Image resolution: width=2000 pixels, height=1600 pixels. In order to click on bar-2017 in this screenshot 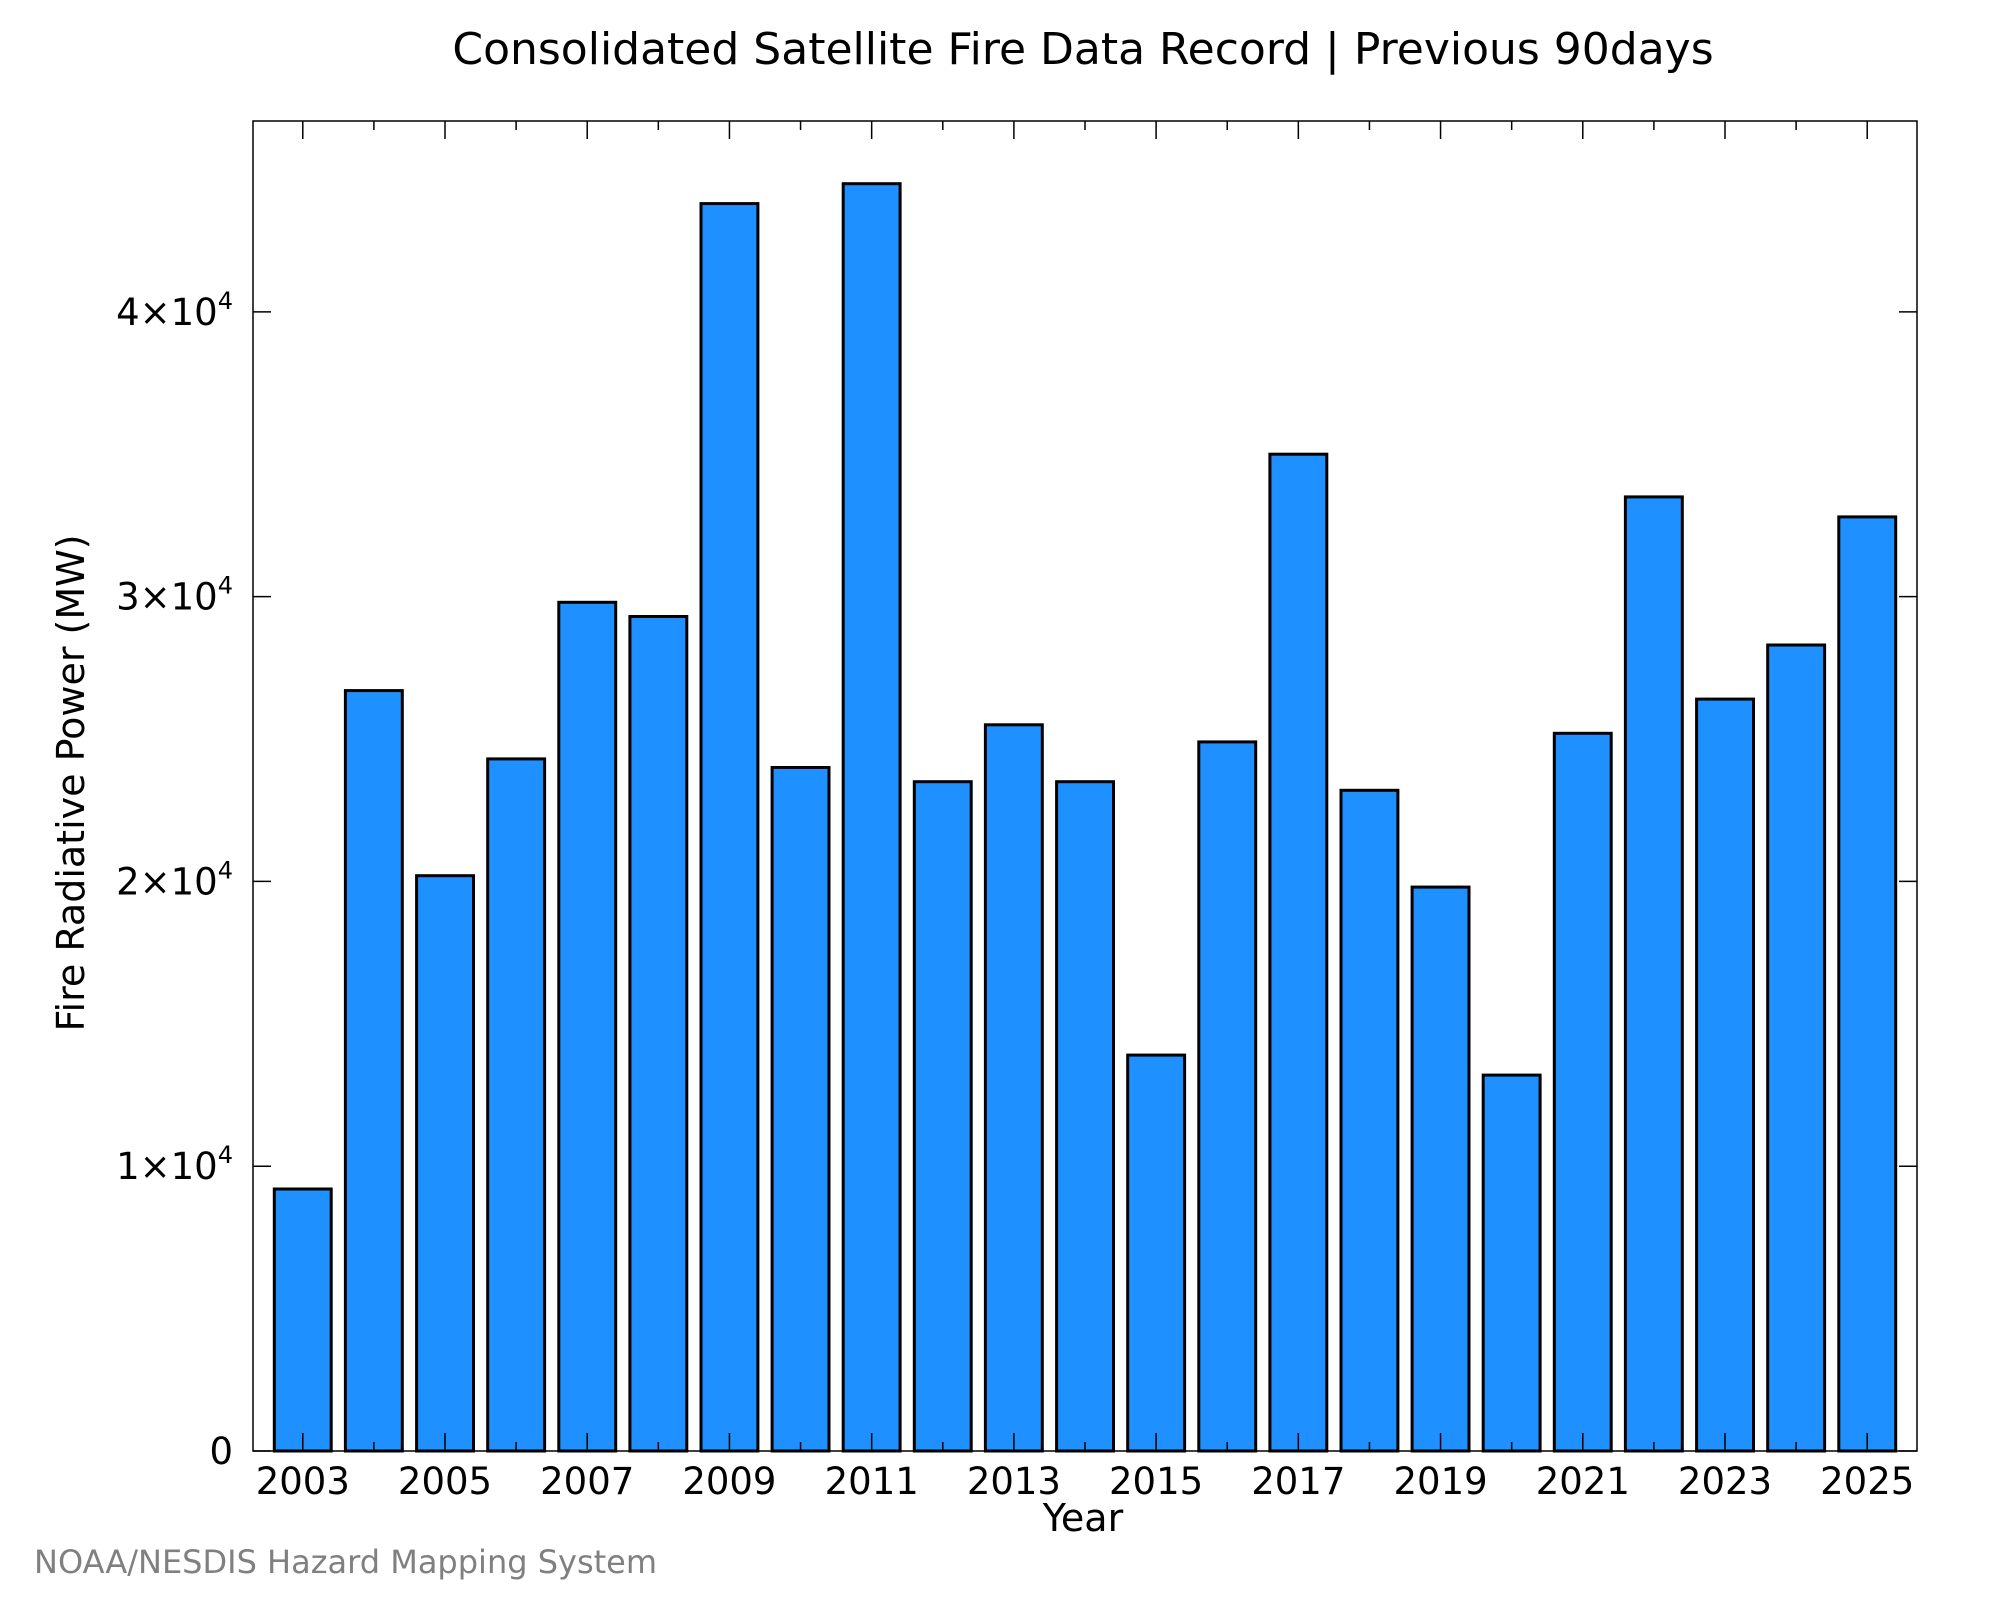, I will do `click(1298, 952)`.